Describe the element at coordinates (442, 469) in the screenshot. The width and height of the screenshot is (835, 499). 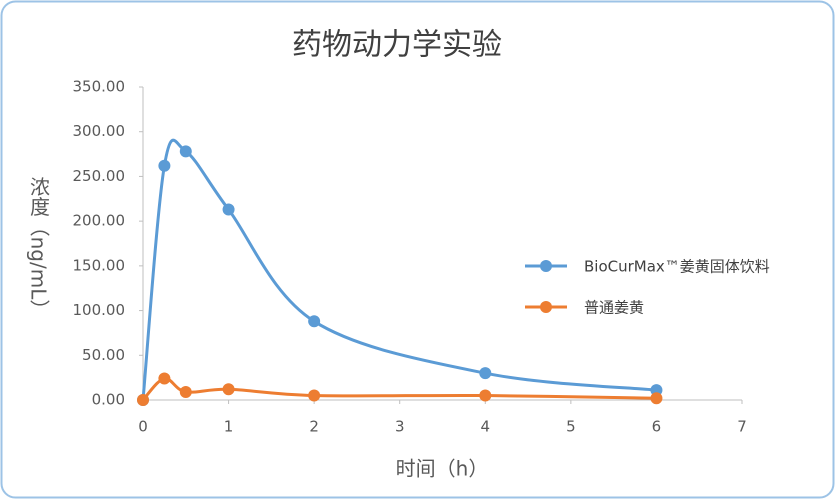
I see `x-axis-label: 时间（h）` at that location.